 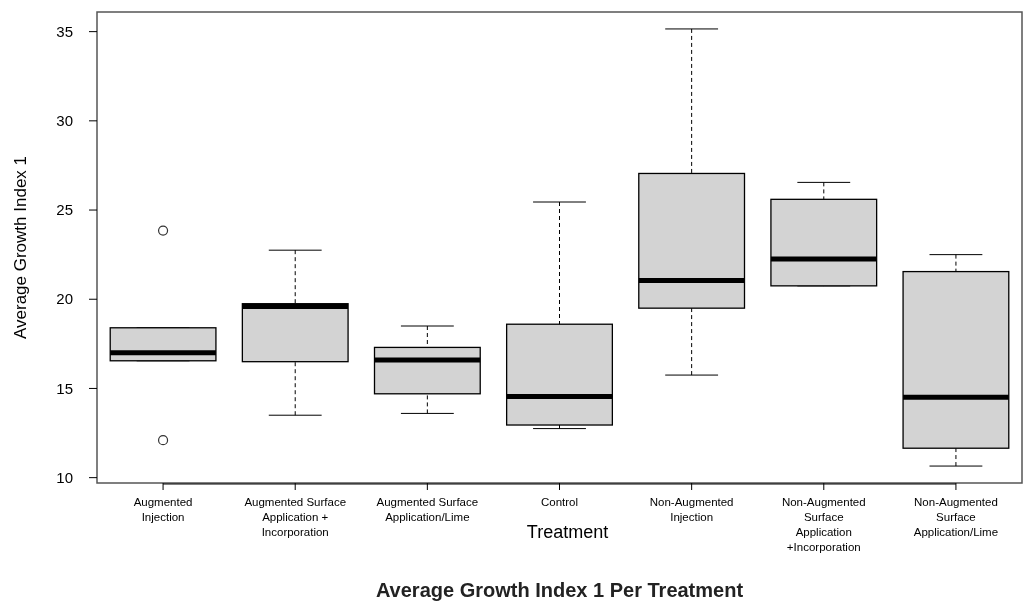 What do you see at coordinates (295, 517) in the screenshot?
I see `x-tick-label: Augmented Surface Application + Incorporation` at bounding box center [295, 517].